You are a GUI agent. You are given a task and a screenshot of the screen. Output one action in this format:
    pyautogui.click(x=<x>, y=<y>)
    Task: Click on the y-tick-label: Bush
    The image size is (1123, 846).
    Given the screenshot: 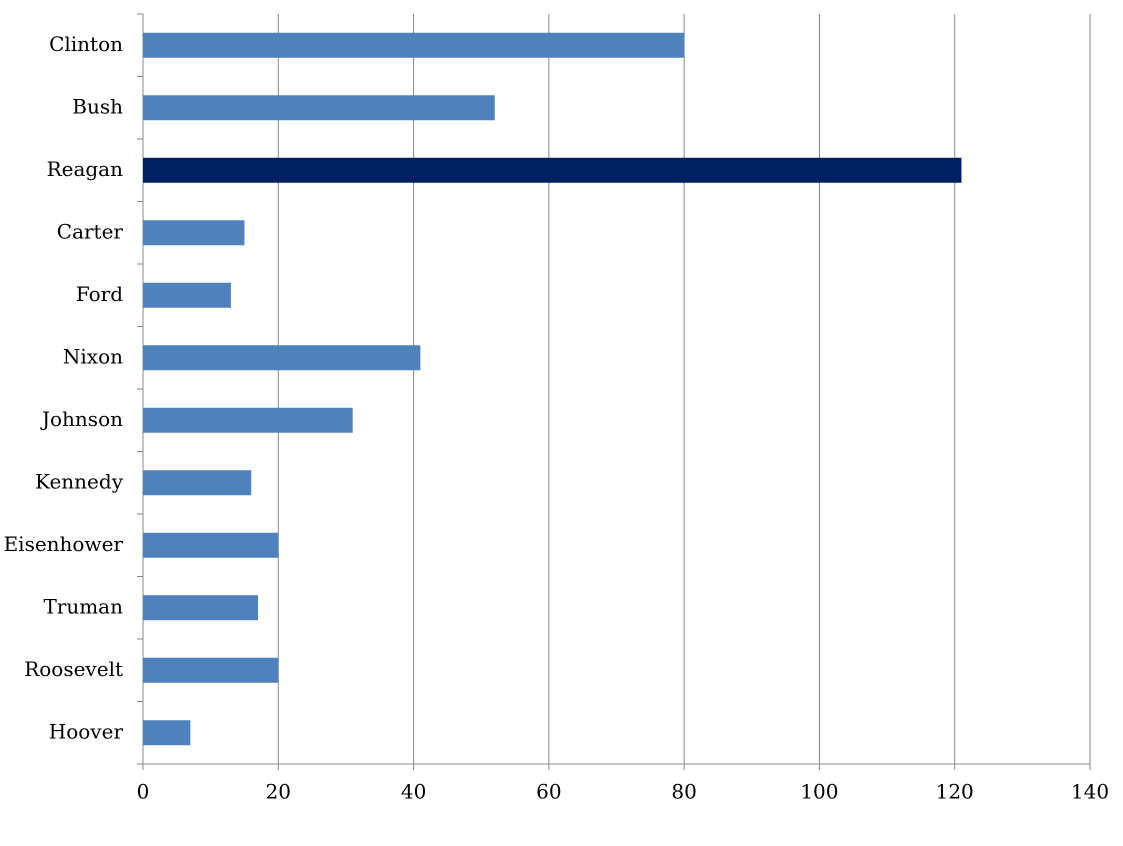 What is the action you would take?
    pyautogui.click(x=97, y=106)
    